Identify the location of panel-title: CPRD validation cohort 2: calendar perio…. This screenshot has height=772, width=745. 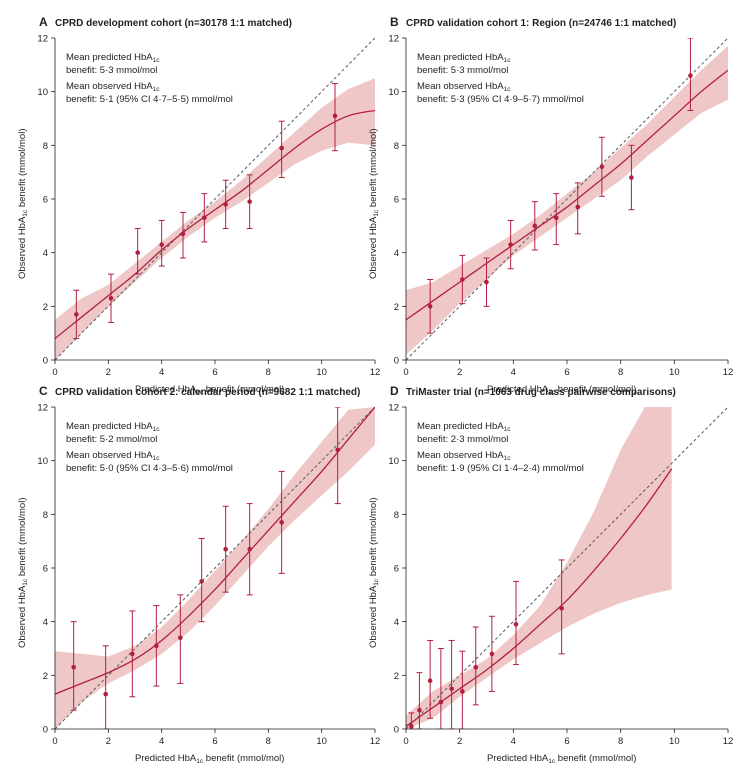
(207, 392).